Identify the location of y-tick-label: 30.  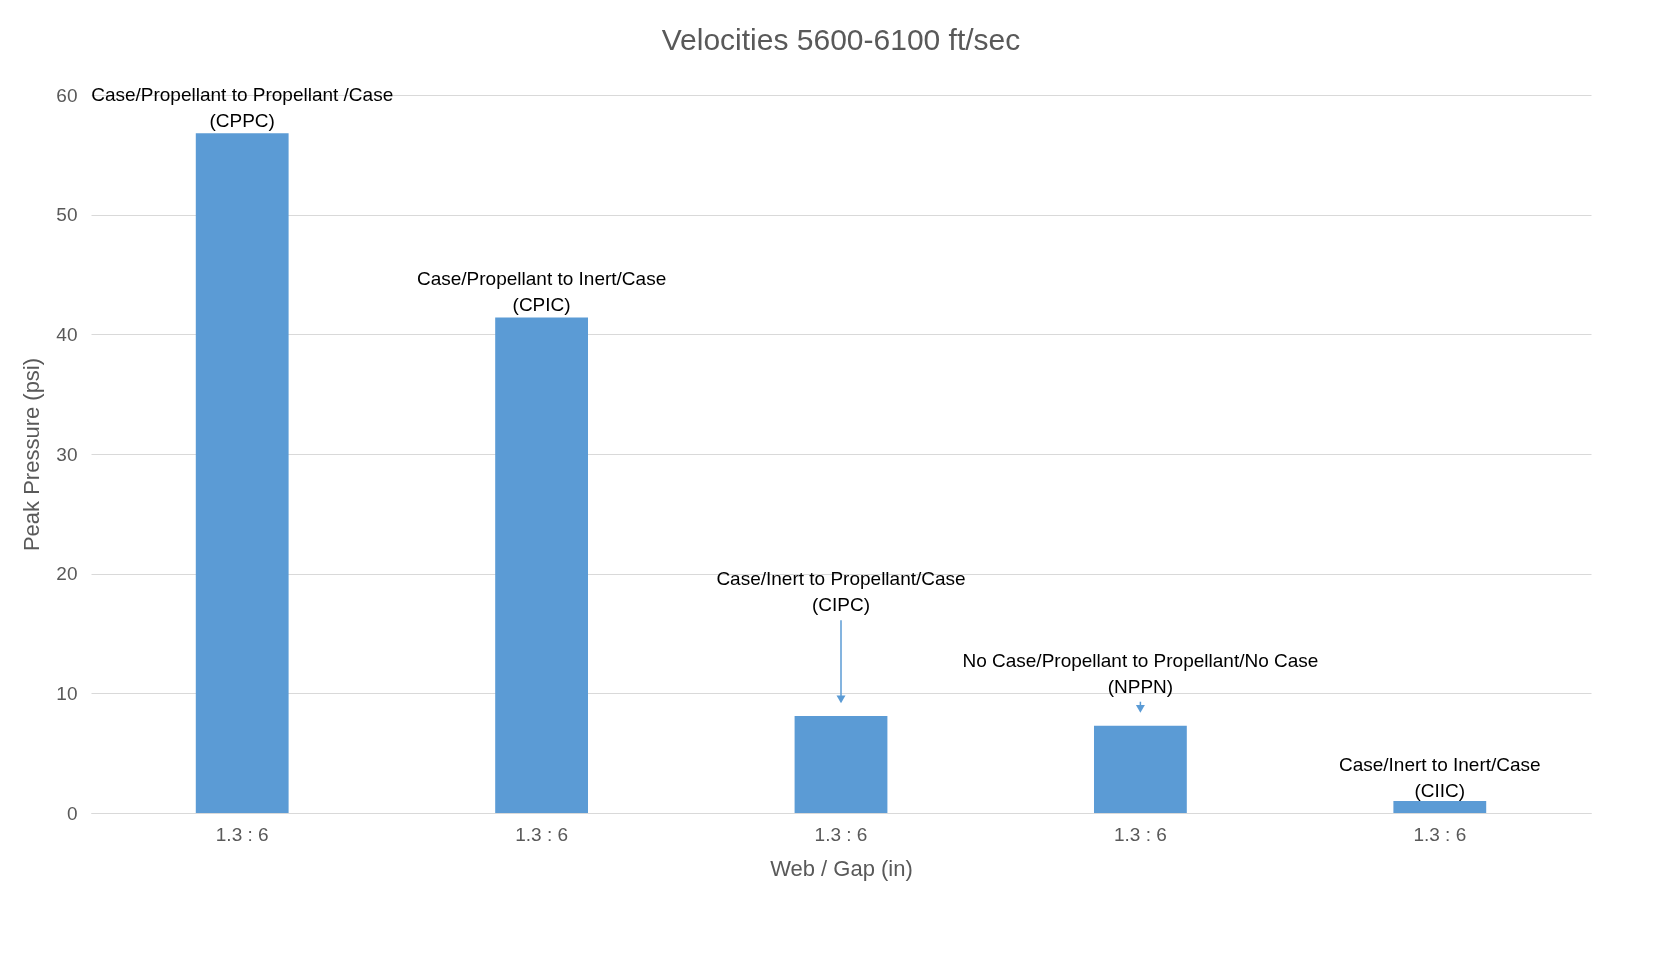
(67, 454).